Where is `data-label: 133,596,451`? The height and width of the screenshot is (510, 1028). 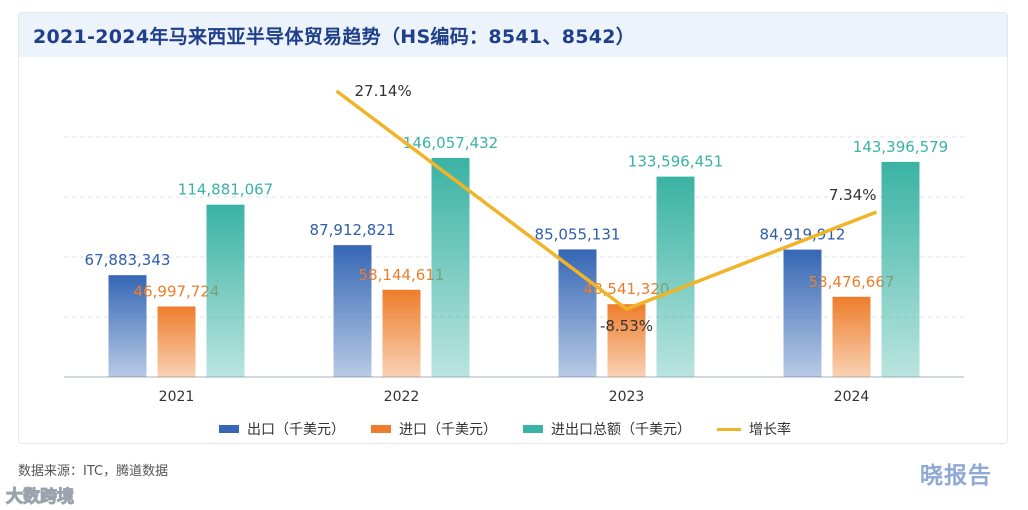
data-label: 133,596,451 is located at coordinates (675, 162).